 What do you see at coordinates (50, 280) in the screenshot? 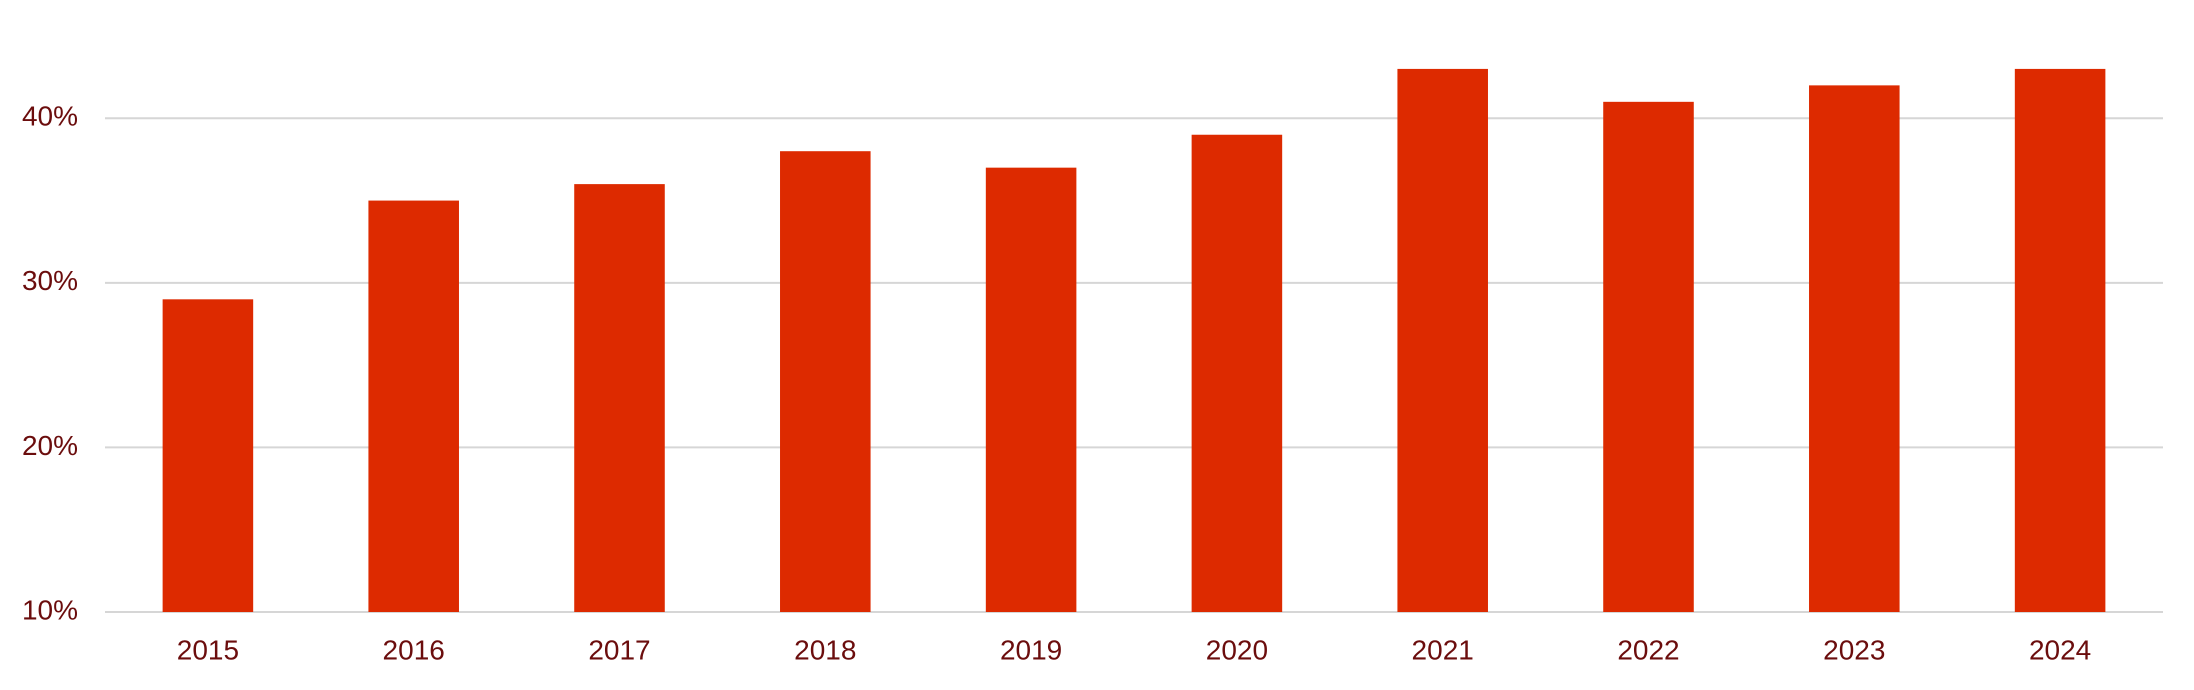
I see `y-tick-label: 30%` at bounding box center [50, 280].